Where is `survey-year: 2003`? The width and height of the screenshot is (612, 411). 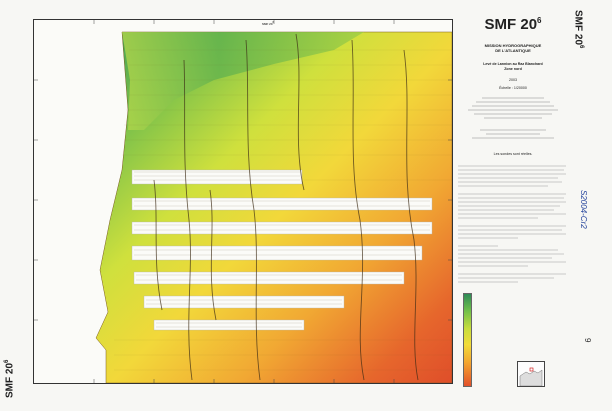
survey-year: 2003 is located at coordinates (513, 80).